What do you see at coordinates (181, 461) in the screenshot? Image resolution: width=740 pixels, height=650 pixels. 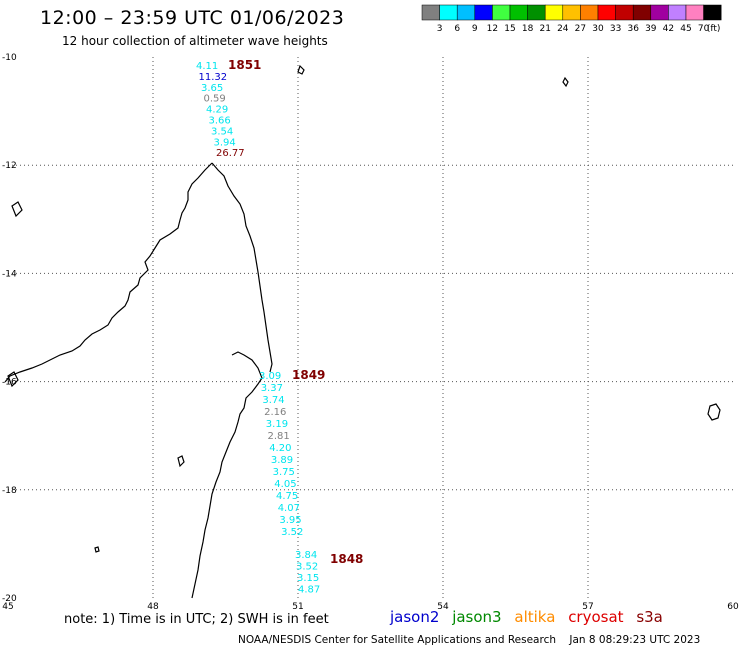 I see `island-europa` at bounding box center [181, 461].